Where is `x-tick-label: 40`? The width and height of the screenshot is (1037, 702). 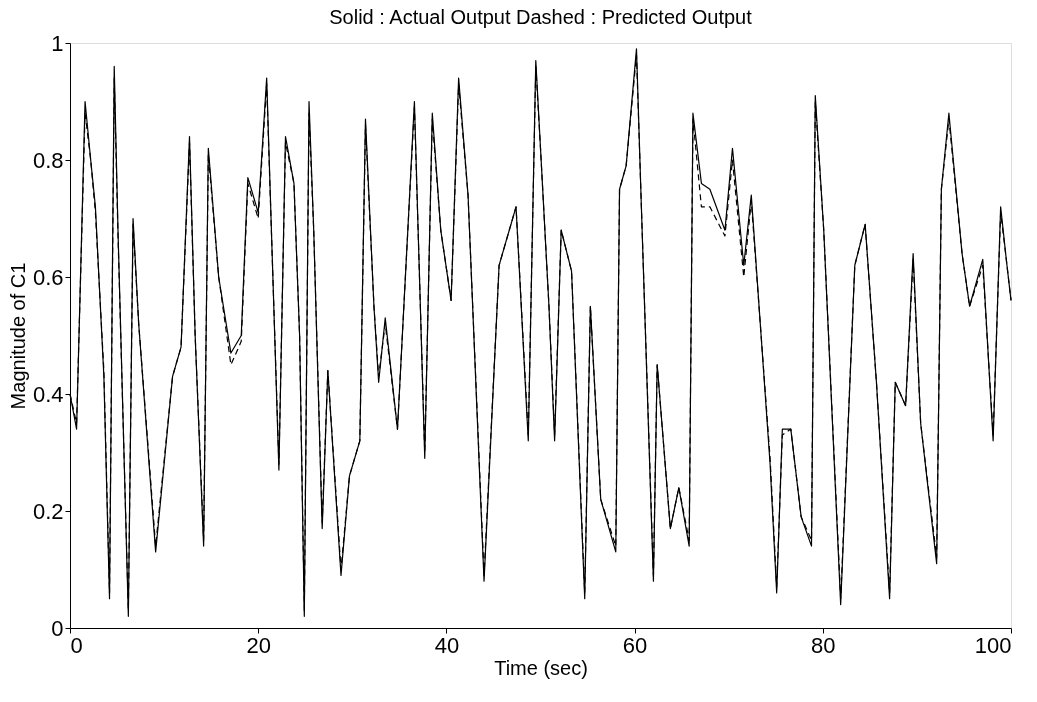 x-tick-label: 40 is located at coordinates (447, 645).